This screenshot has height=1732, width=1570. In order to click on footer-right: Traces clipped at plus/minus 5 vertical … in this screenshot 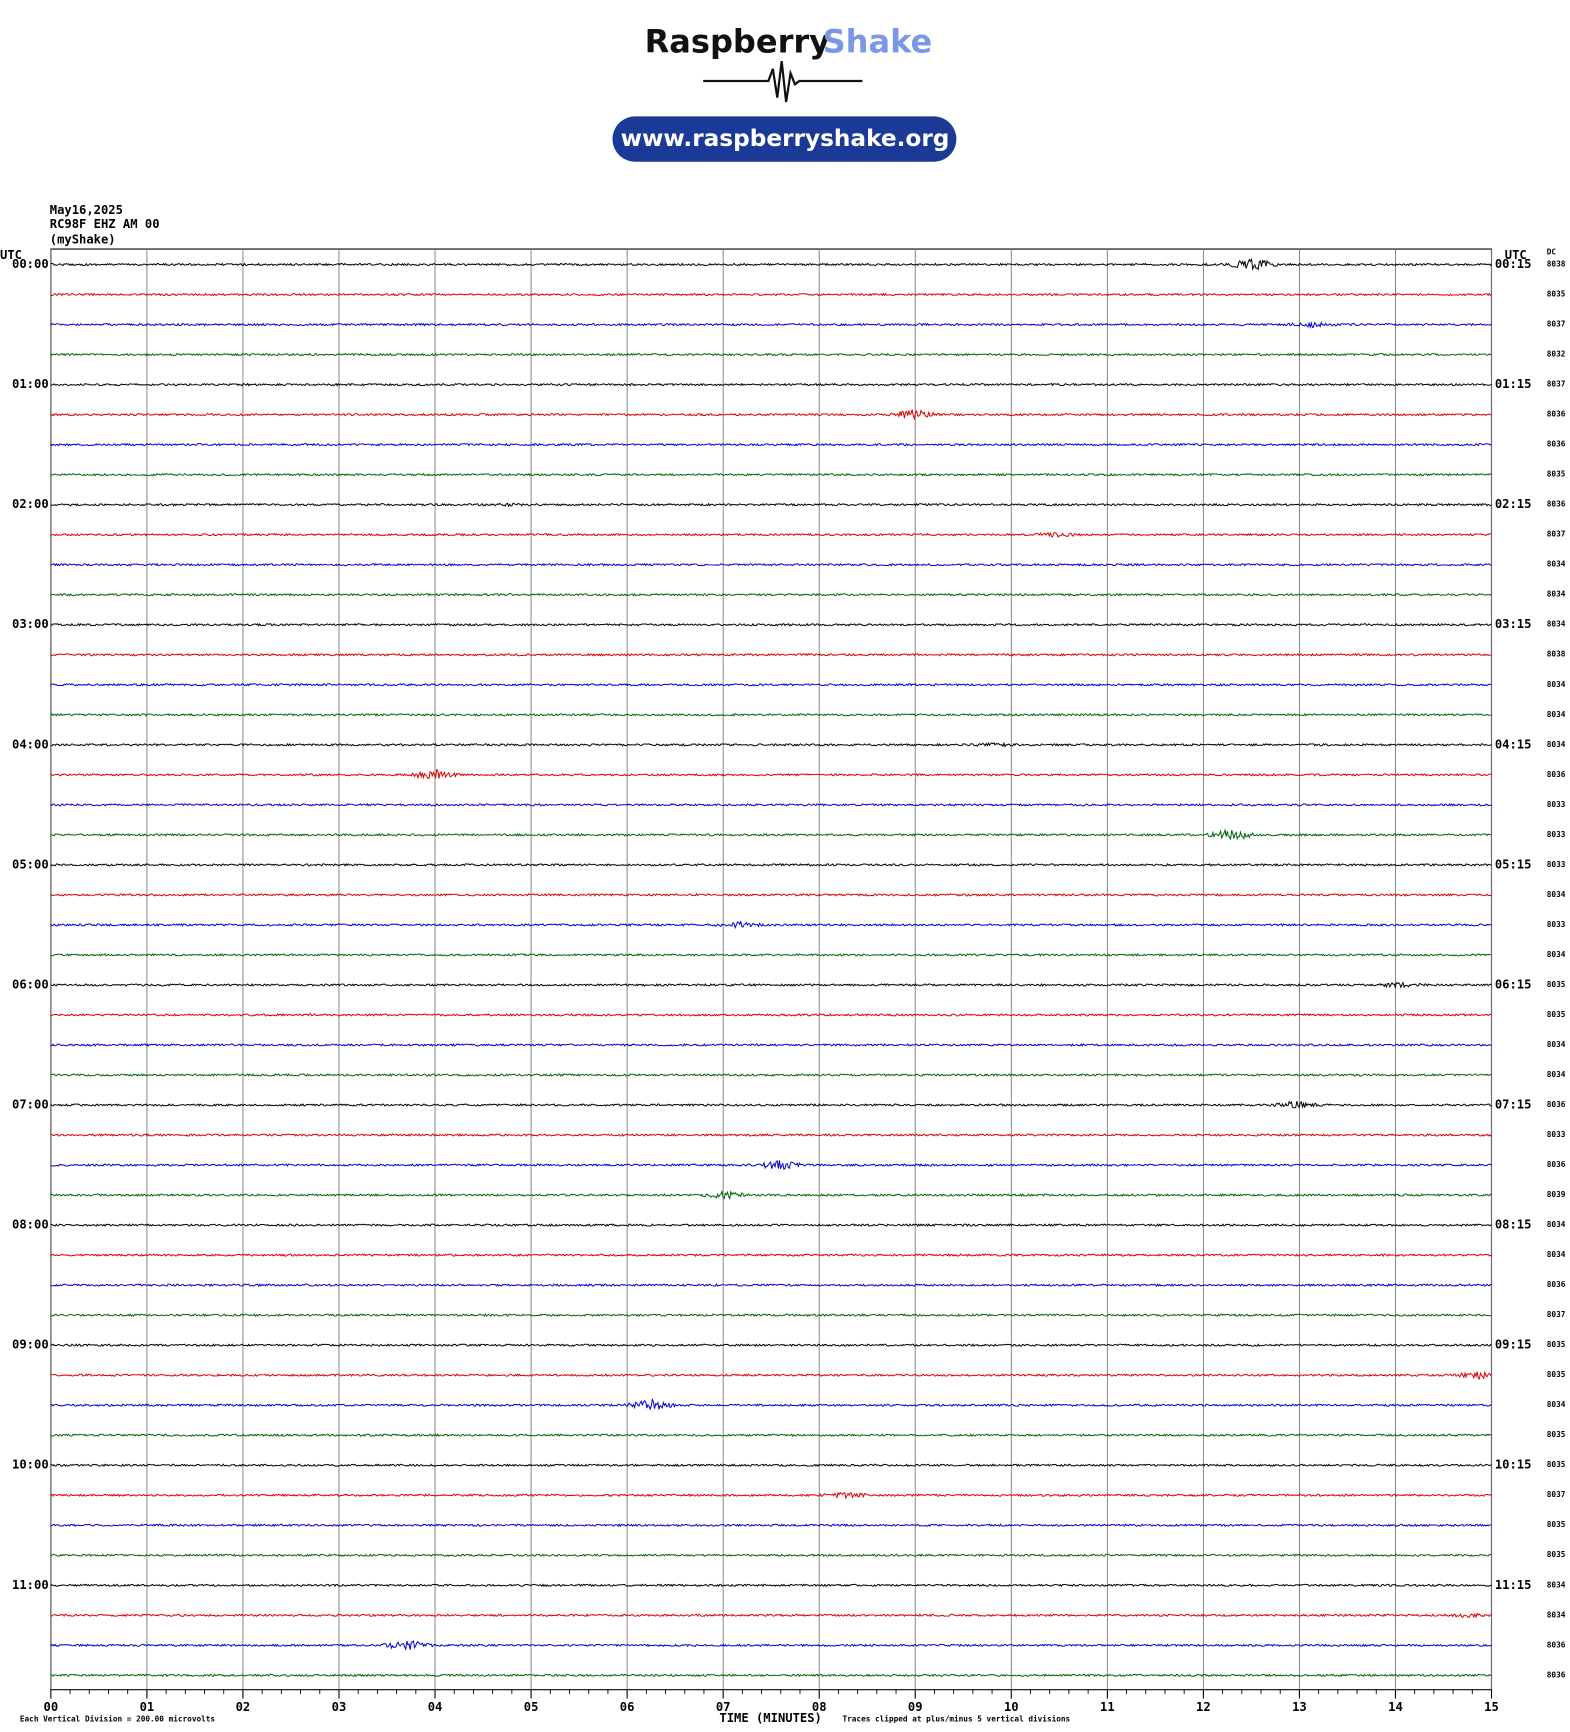, I will do `click(956, 1719)`.